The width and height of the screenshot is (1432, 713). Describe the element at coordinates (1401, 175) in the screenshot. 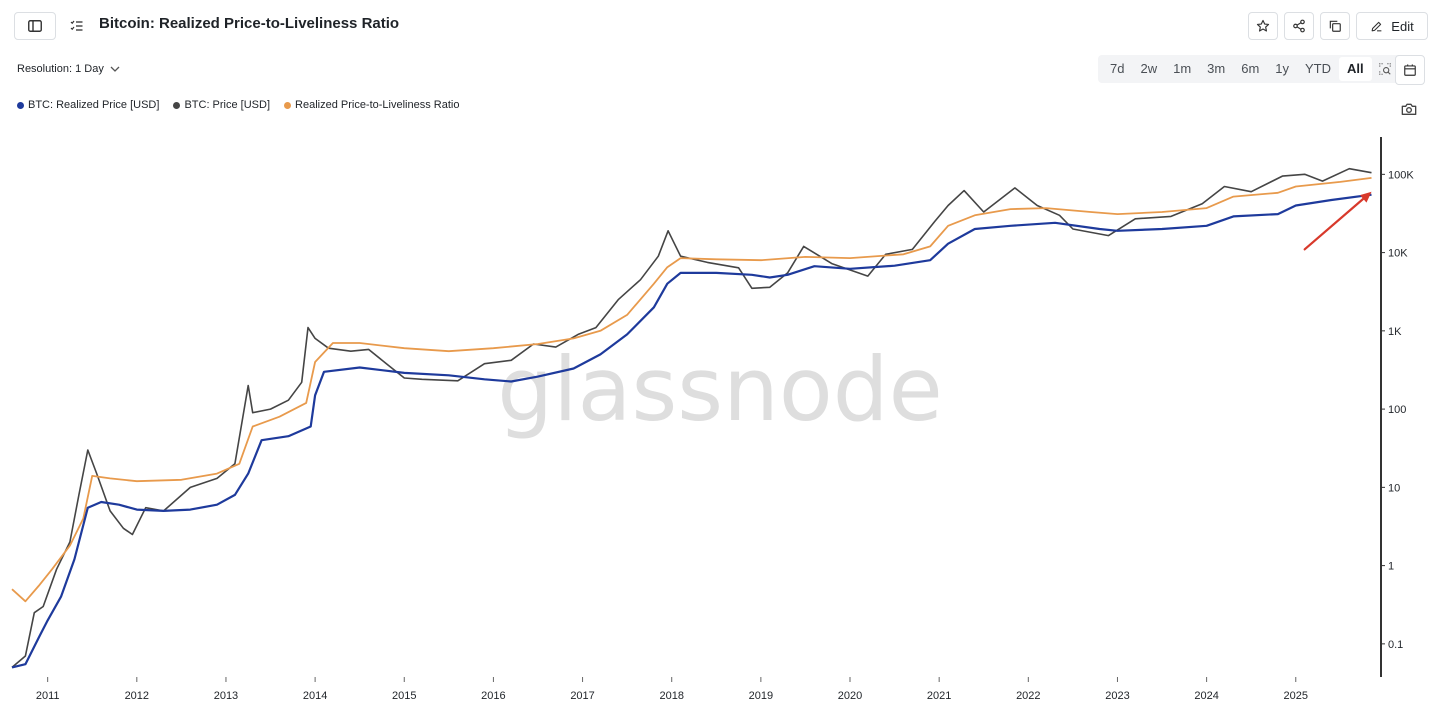

I see `y-tick-label: 100K` at that location.